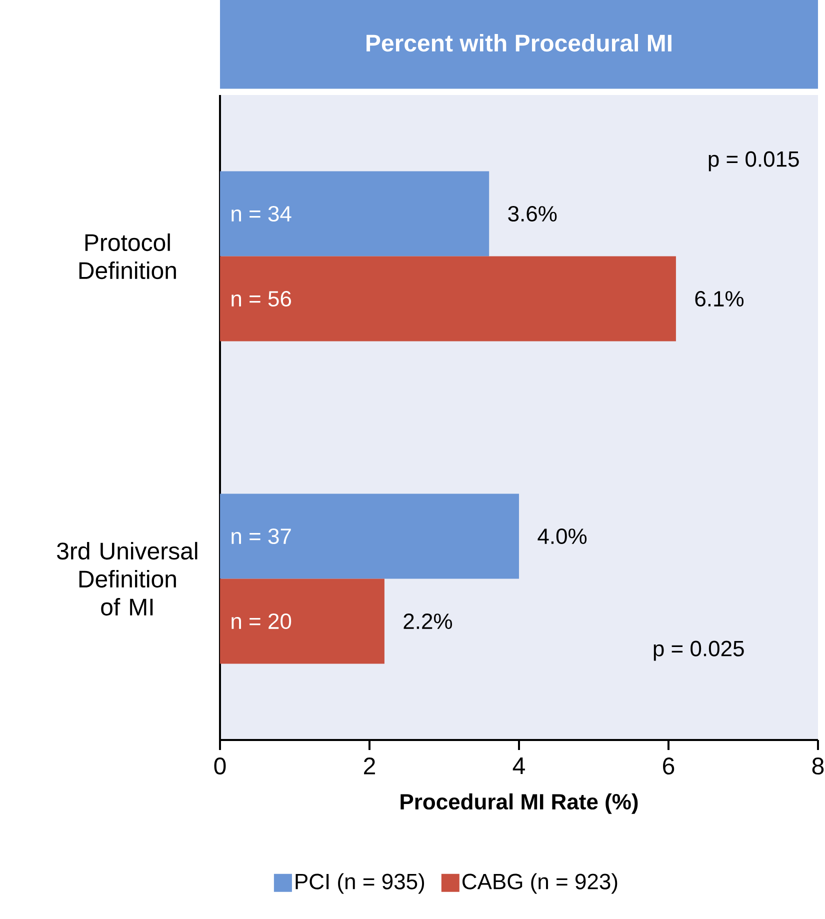 This screenshot has width=825, height=919. I want to click on annotation: n = 56, so click(261, 298).